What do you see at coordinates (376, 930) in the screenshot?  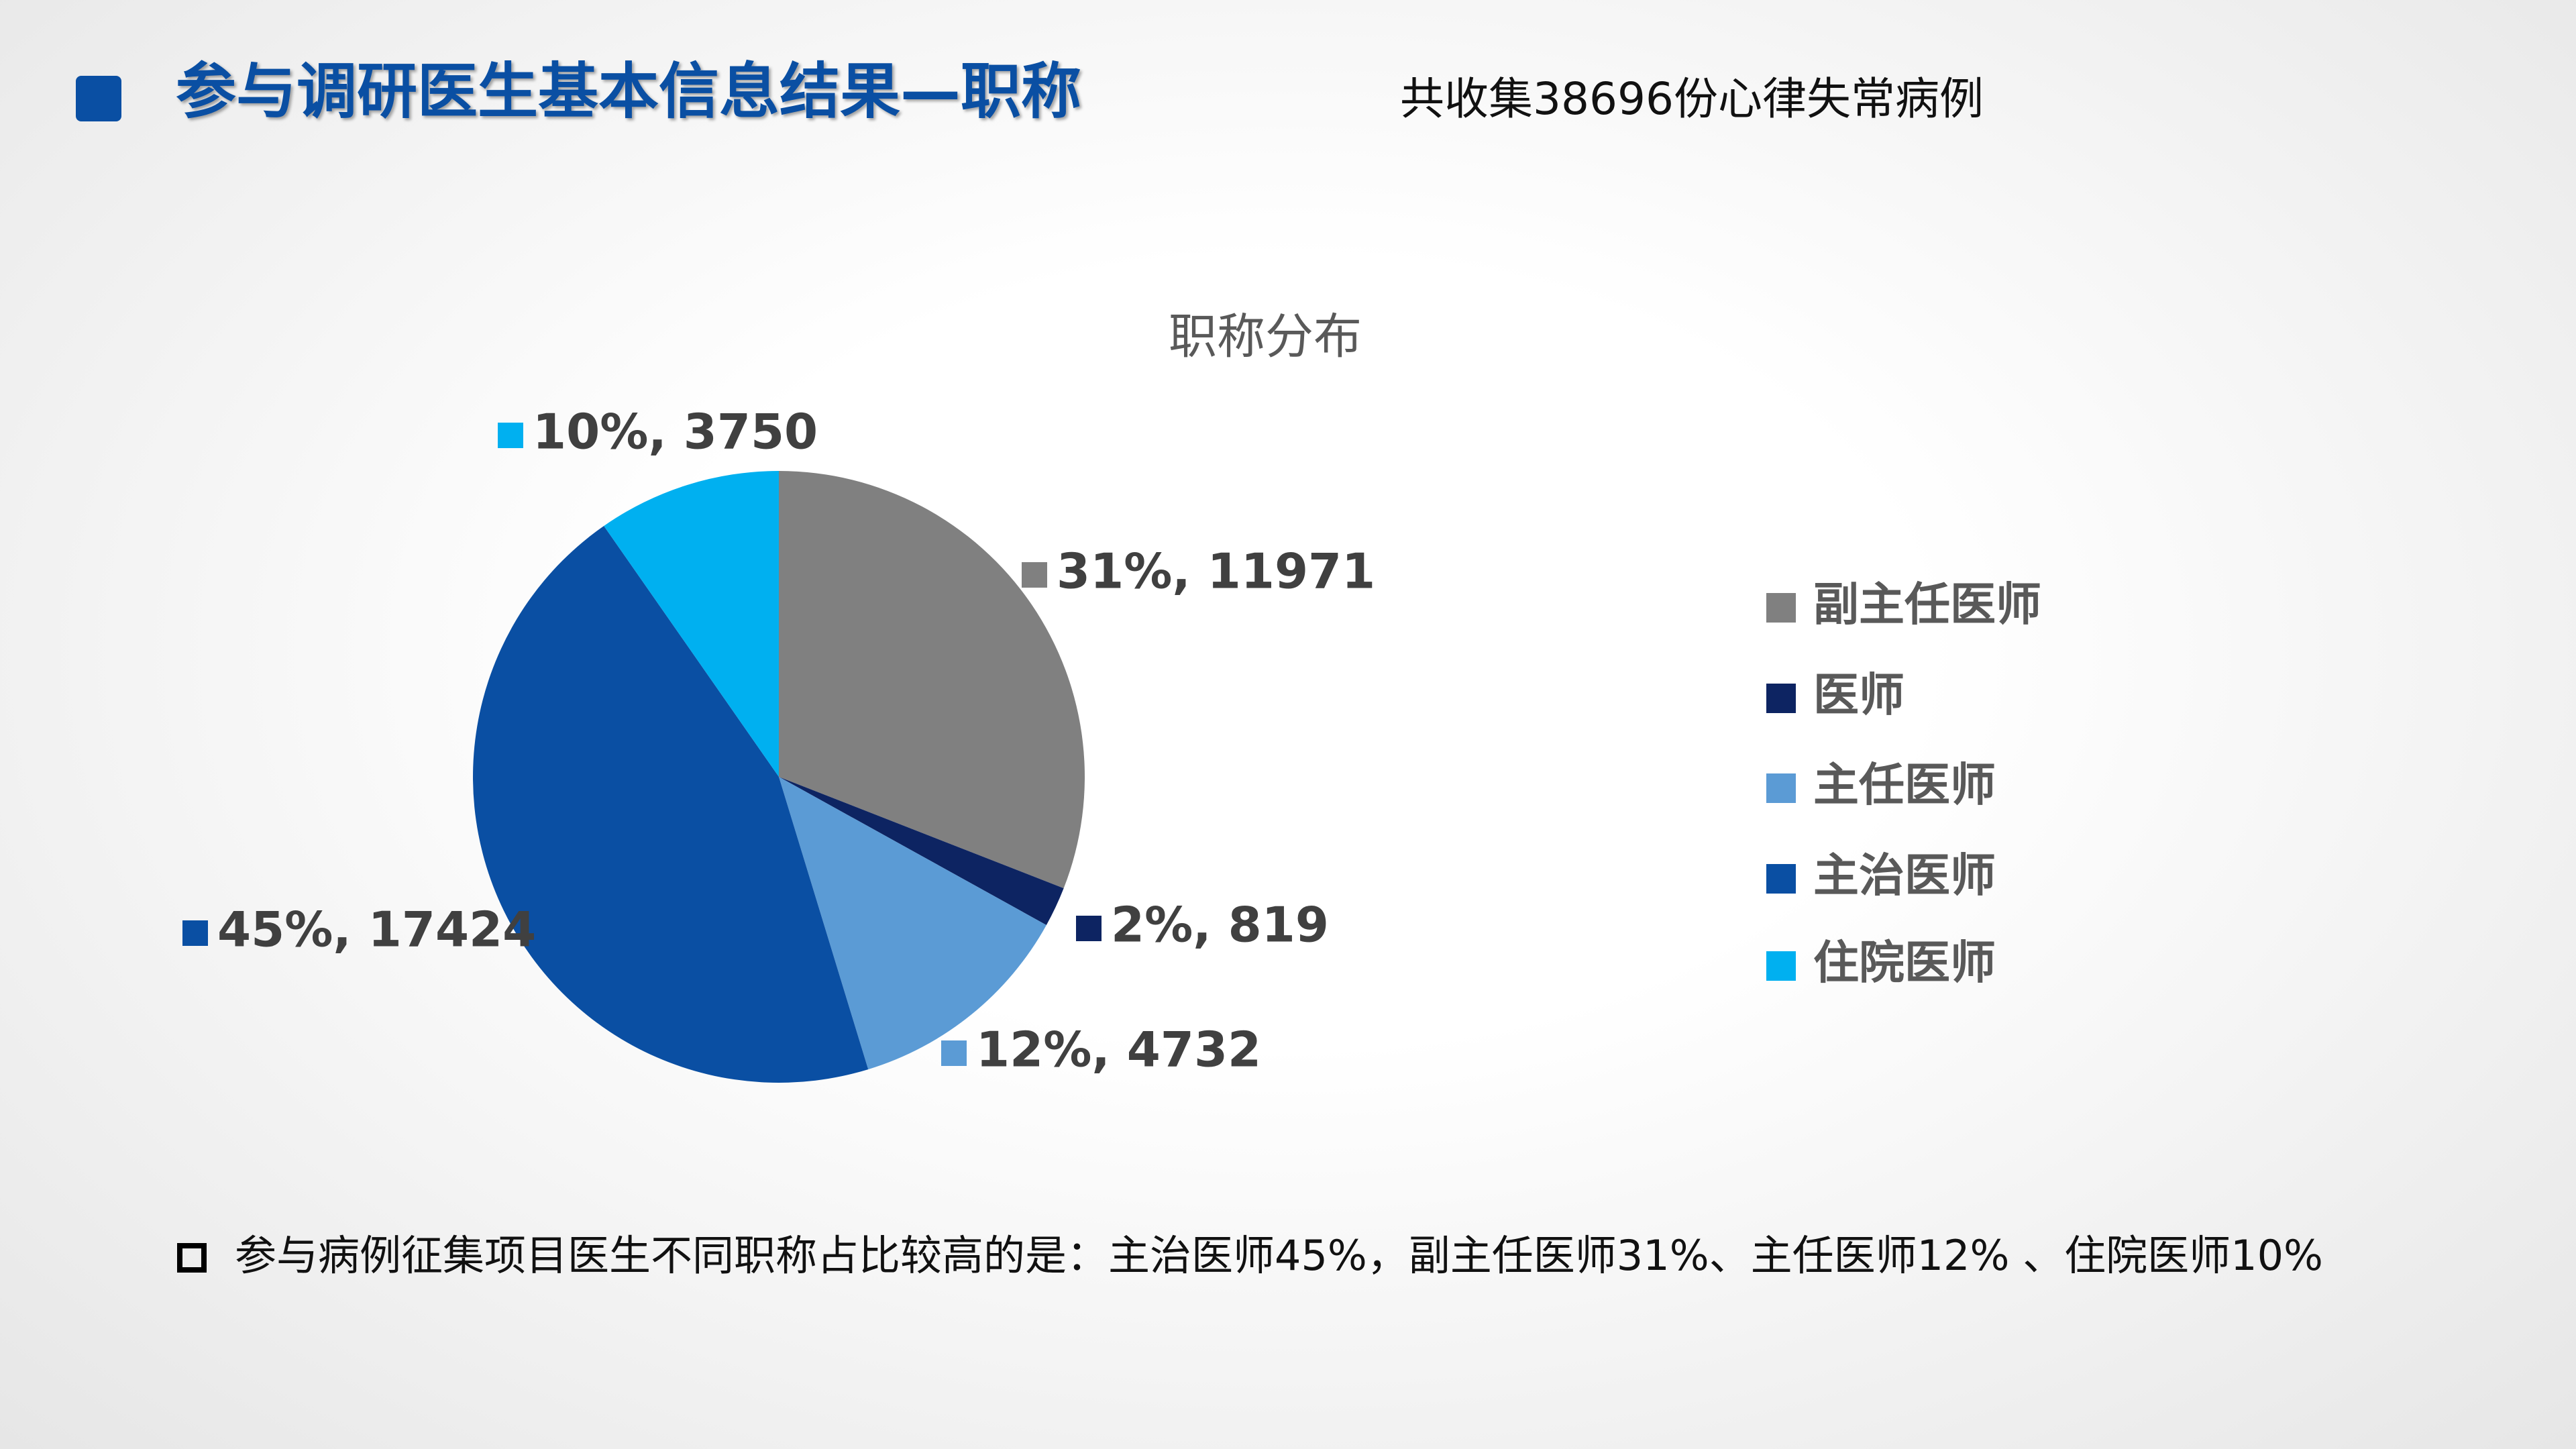 I see `data-label: 45%, 17424` at bounding box center [376, 930].